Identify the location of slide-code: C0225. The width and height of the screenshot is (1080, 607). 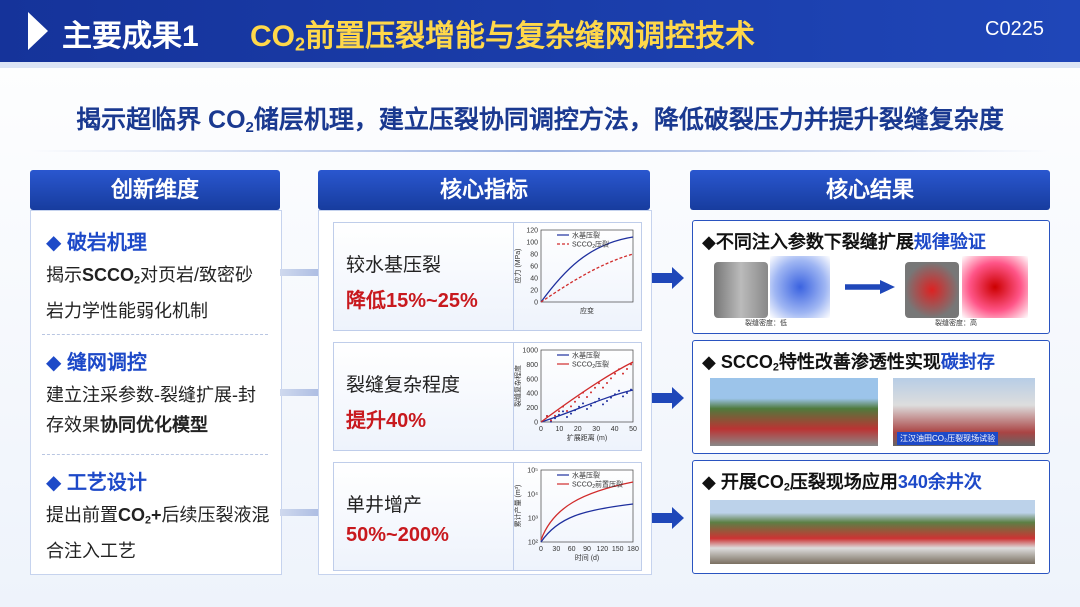
(1014, 29).